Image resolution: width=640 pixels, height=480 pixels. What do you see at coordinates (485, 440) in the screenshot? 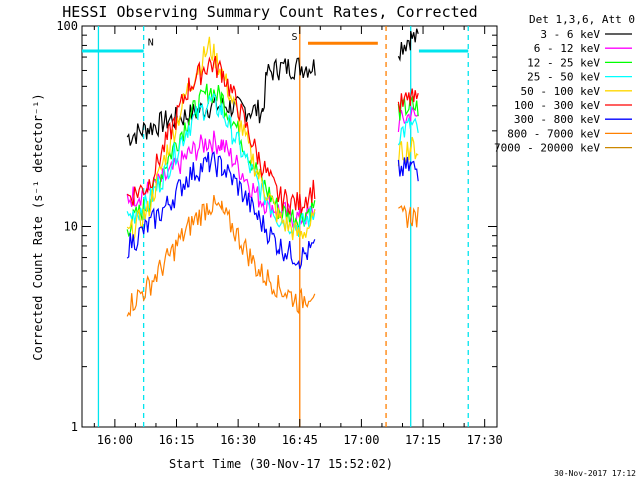
I see `x-tick-label: 17:30` at bounding box center [485, 440].